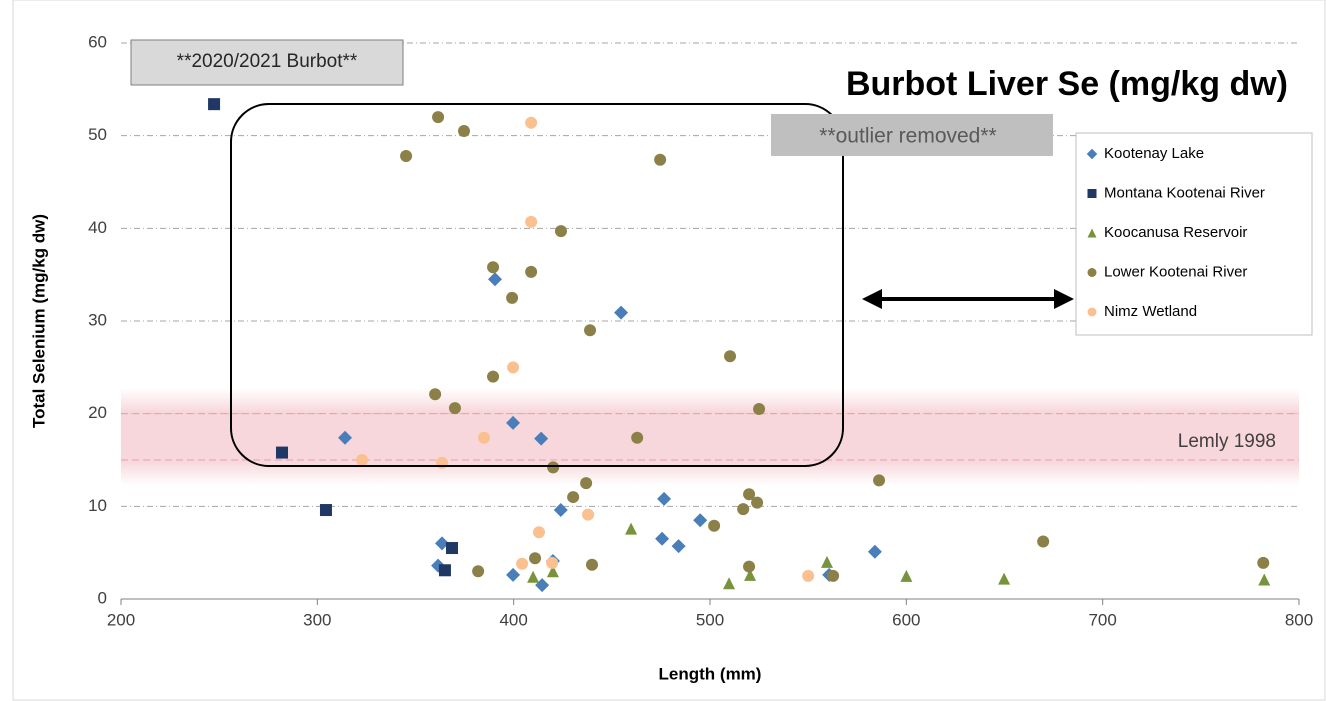 This screenshot has width=1326, height=701. I want to click on legend-box, so click(1194, 234).